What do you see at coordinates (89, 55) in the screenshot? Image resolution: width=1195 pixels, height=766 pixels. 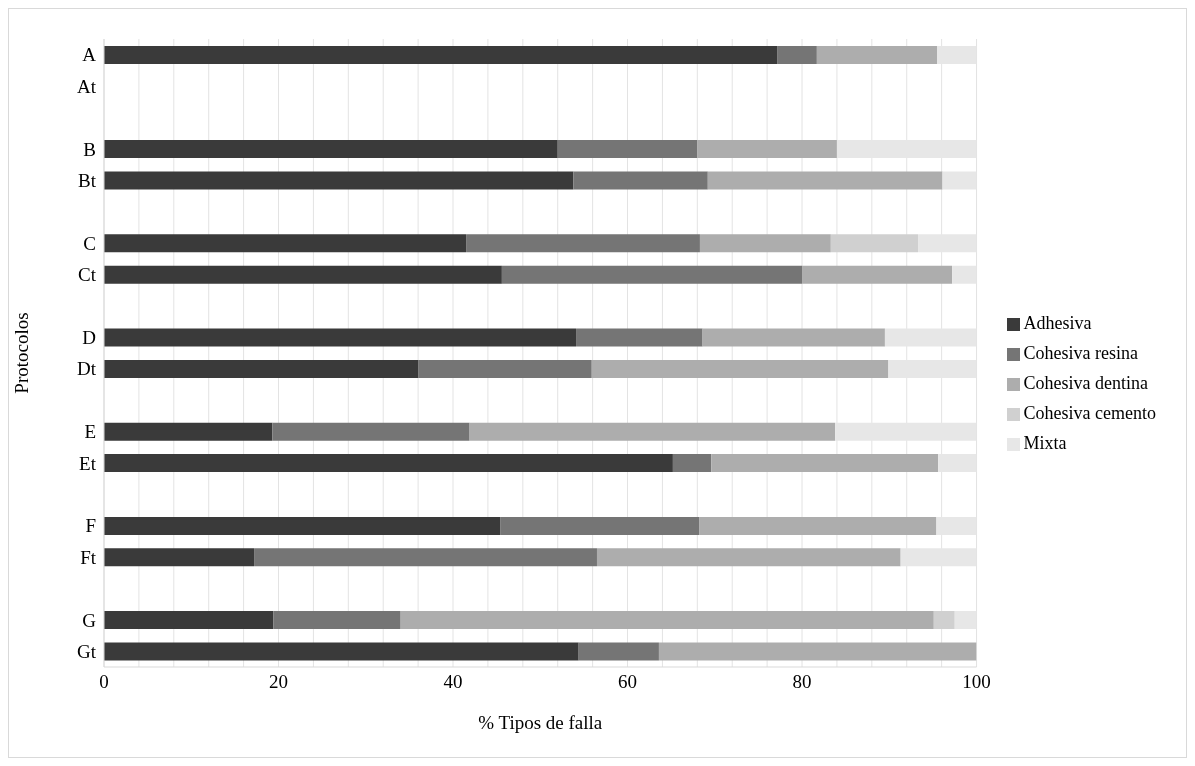 I see `y-tick-label: A` at bounding box center [89, 55].